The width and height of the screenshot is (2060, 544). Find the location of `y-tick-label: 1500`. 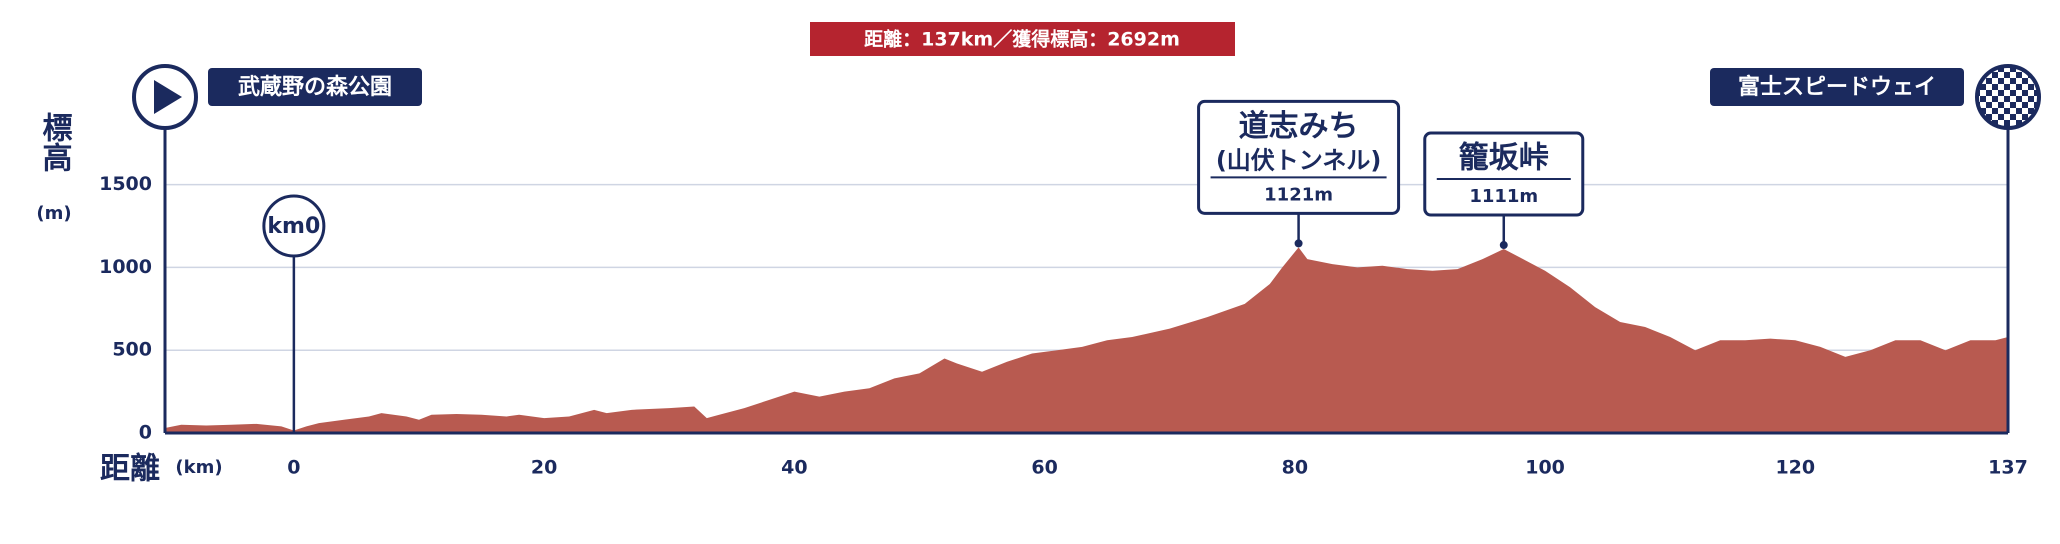

y-tick-label: 1500 is located at coordinates (125, 184).